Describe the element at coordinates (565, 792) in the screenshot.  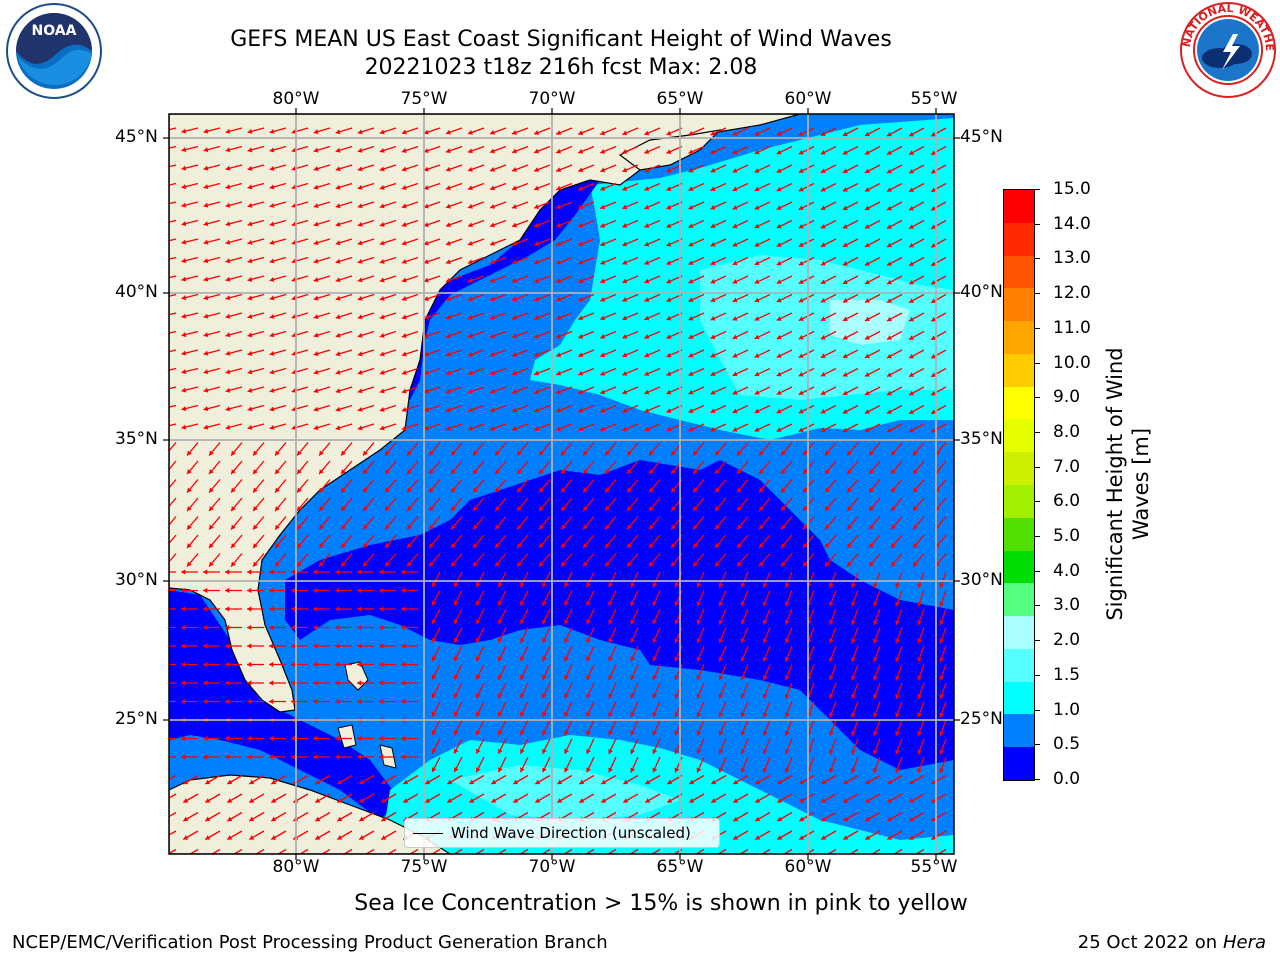
I see `wave-region-light-south` at that location.